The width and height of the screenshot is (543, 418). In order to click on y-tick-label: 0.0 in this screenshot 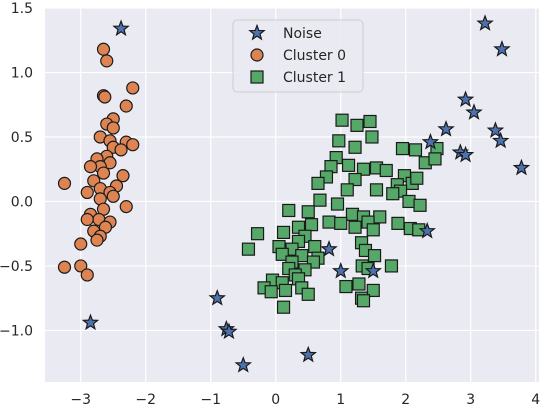, I will do `click(22, 202)`.